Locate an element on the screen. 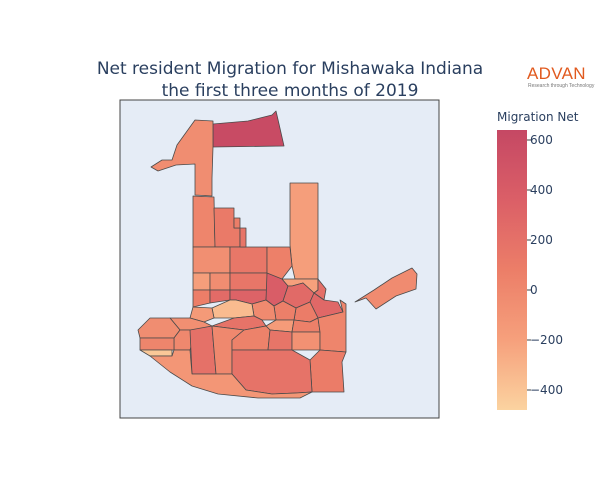  brand-logo: ADVAN Research through Technology is located at coordinates (560, 79).